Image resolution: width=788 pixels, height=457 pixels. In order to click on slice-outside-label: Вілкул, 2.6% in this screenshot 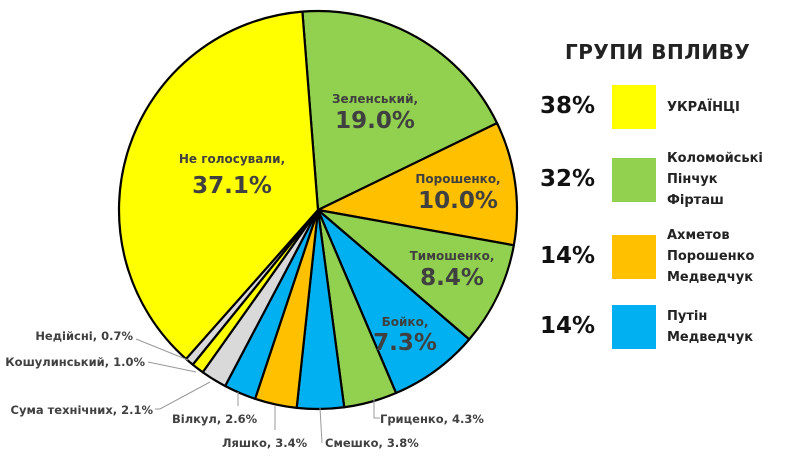, I will do `click(215, 419)`.